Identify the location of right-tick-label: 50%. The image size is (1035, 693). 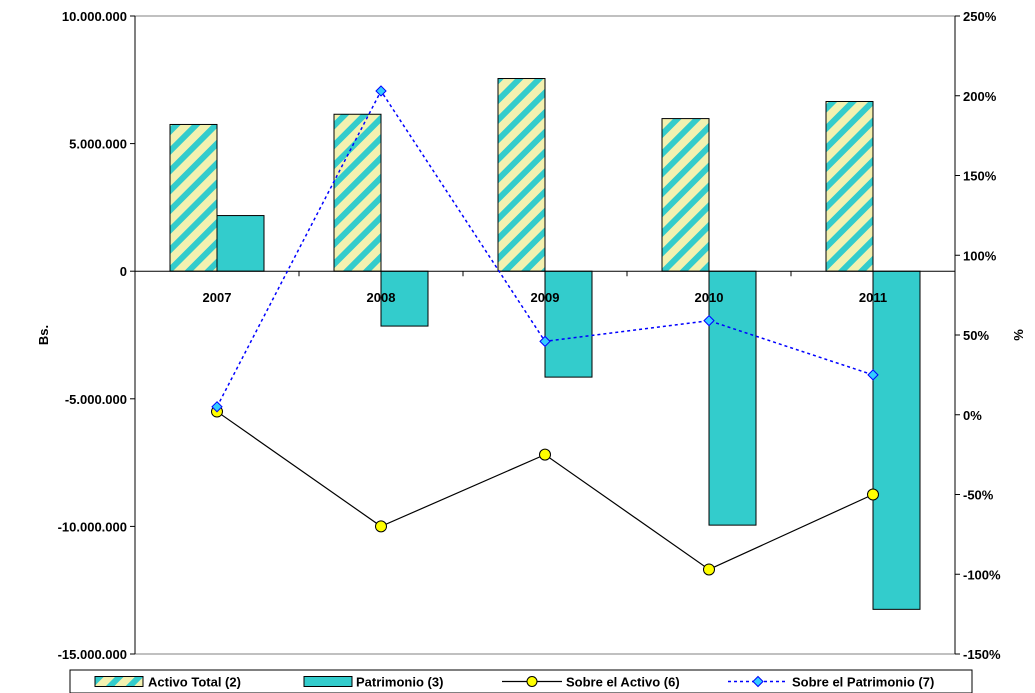
(976, 335).